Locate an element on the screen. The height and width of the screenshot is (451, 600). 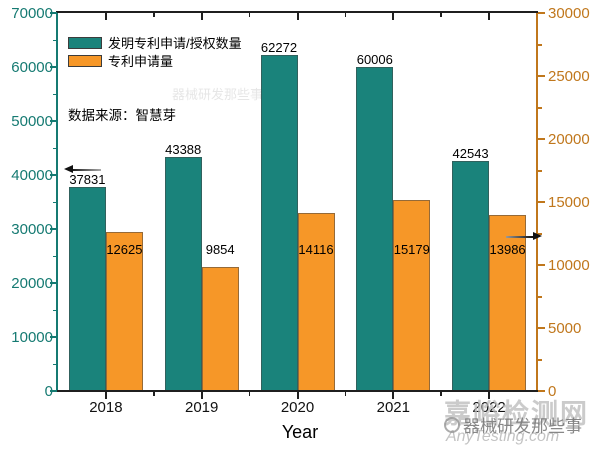
bar-value-label: 60006 is located at coordinates (374, 59).